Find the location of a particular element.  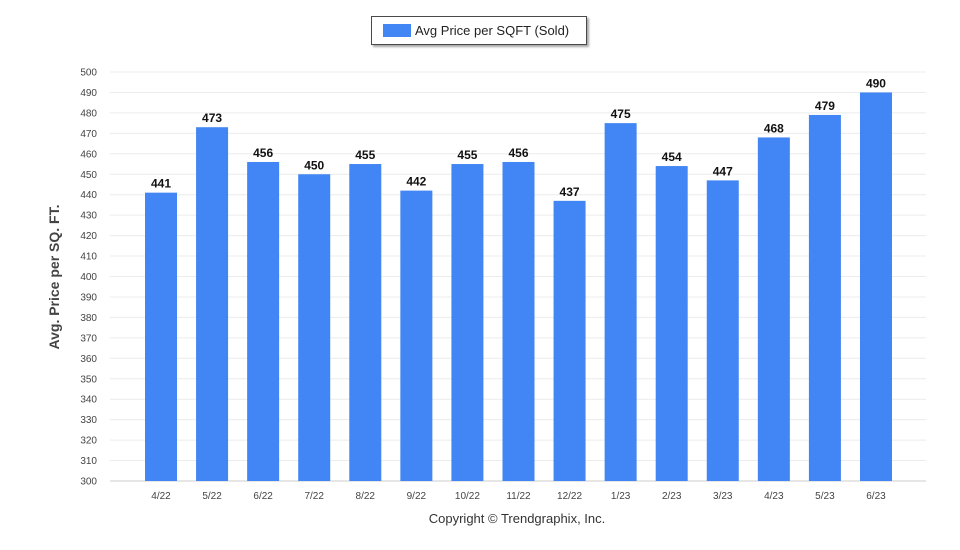

y-tick-label: 440 is located at coordinates (88, 195).